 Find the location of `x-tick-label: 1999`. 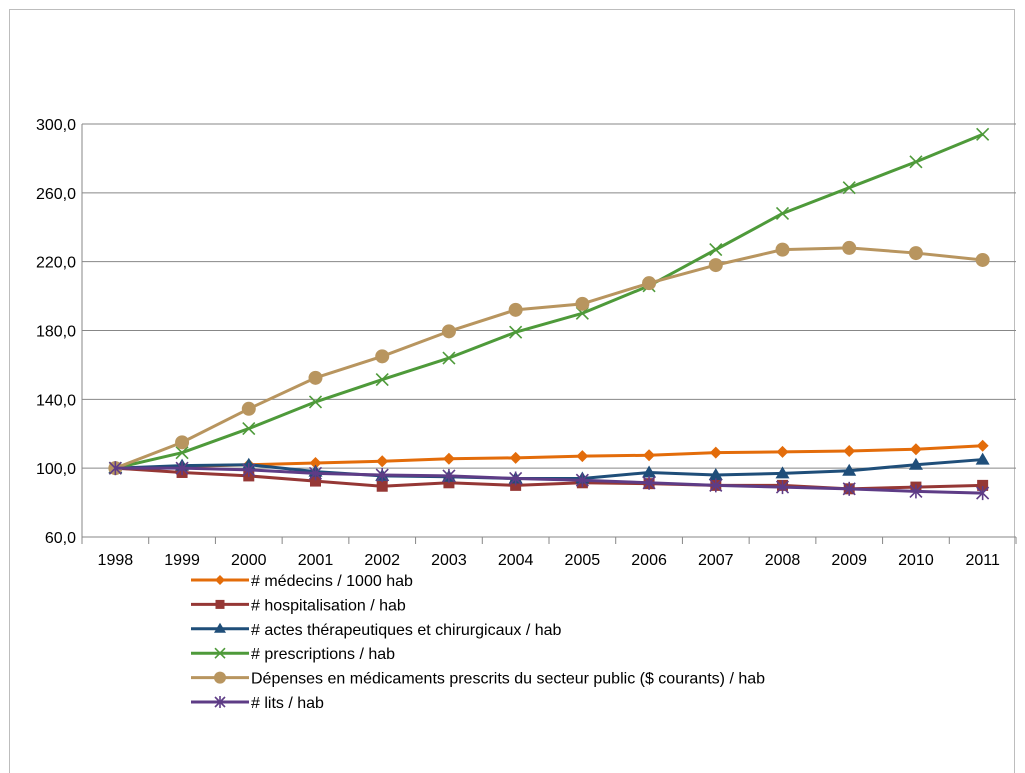

x-tick-label: 1999 is located at coordinates (182, 560).